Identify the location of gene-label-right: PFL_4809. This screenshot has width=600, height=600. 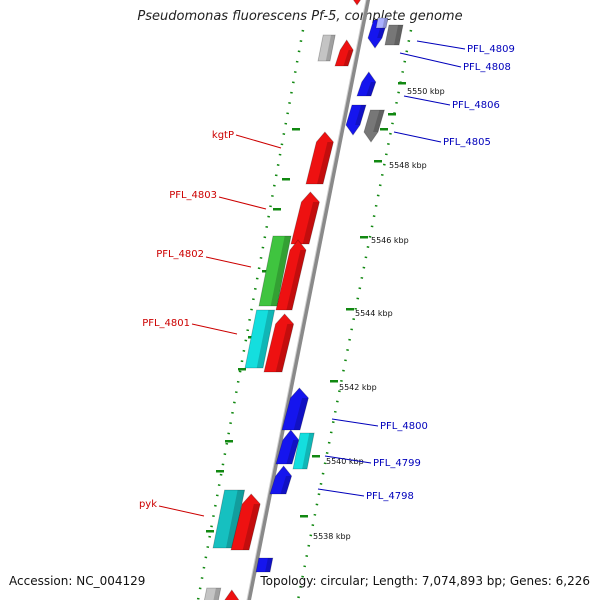
(491, 49).